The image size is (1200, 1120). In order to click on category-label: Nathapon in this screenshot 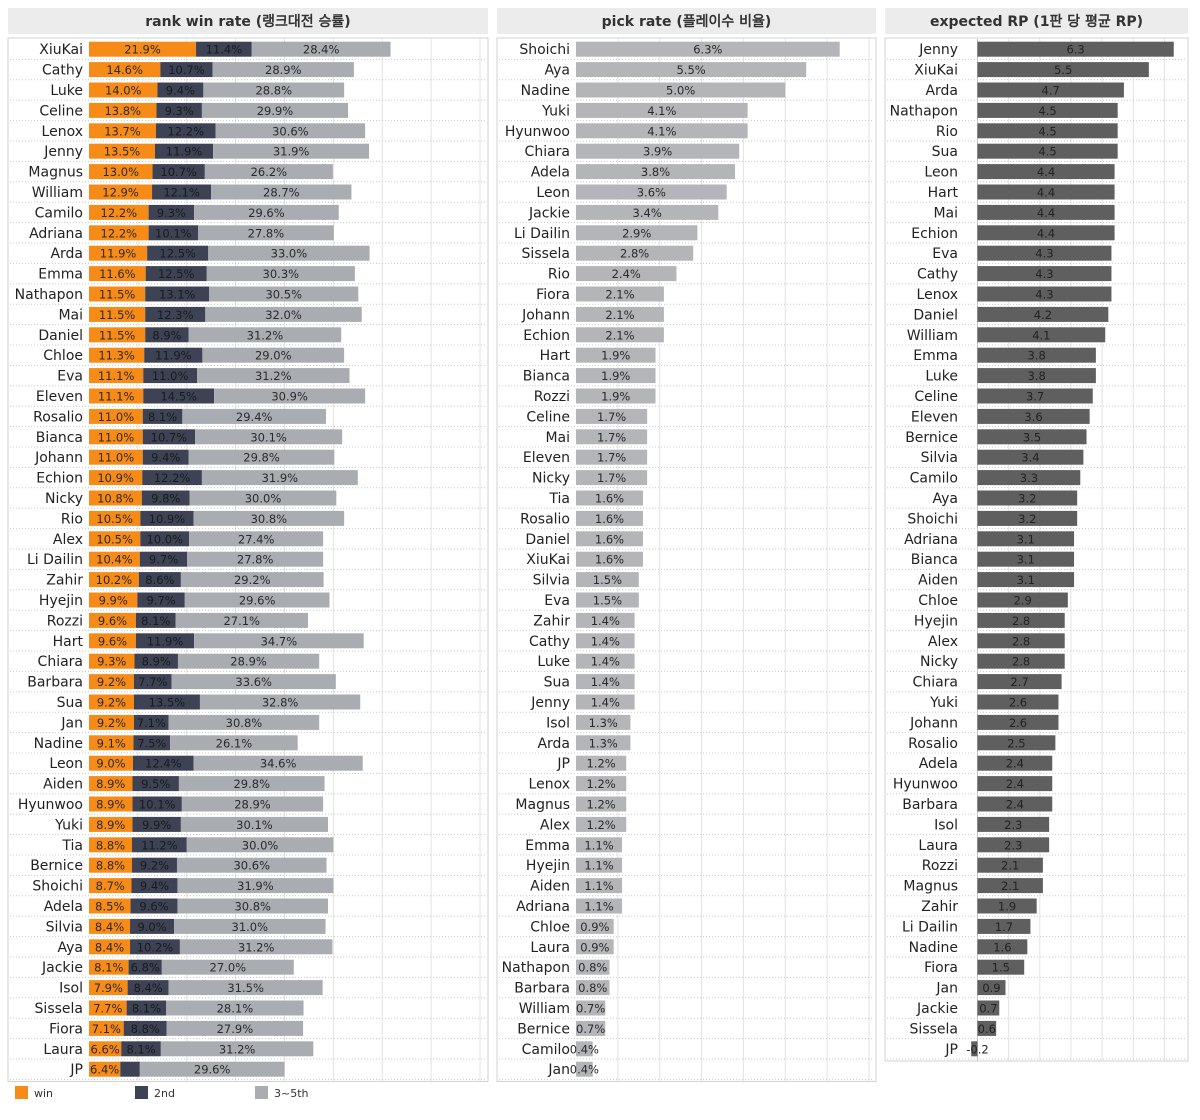, I will do `click(49, 295)`.